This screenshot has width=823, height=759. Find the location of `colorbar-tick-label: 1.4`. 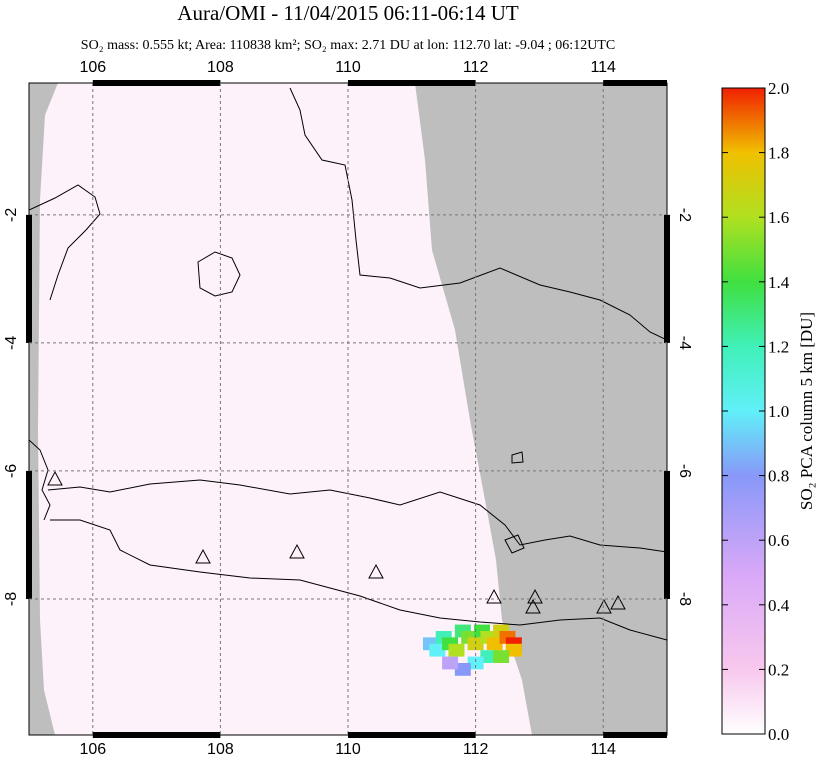

colorbar-tick-label: 1.4 is located at coordinates (779, 282).